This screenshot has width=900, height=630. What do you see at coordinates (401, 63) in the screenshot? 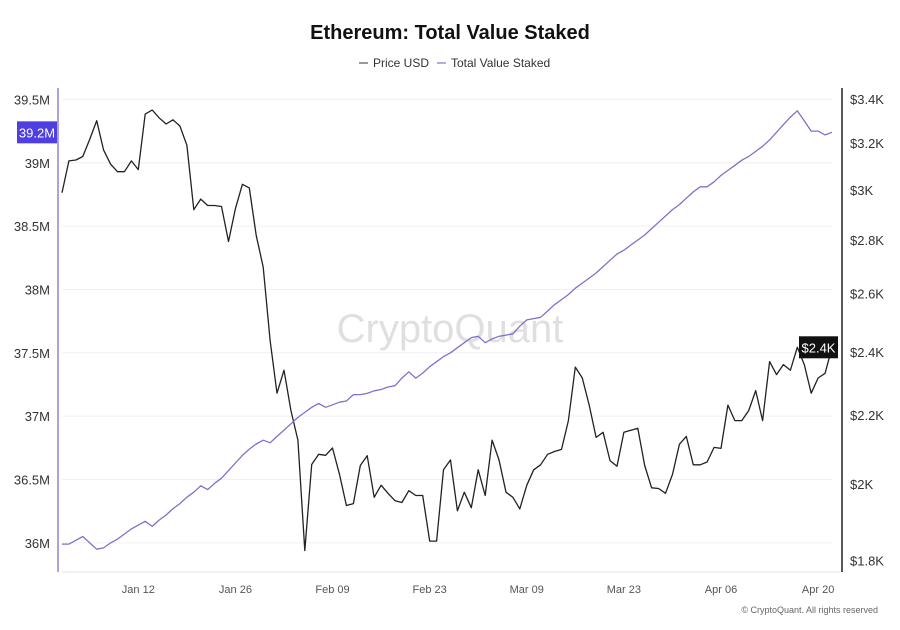
I see `legend-label-price: Price USD` at bounding box center [401, 63].